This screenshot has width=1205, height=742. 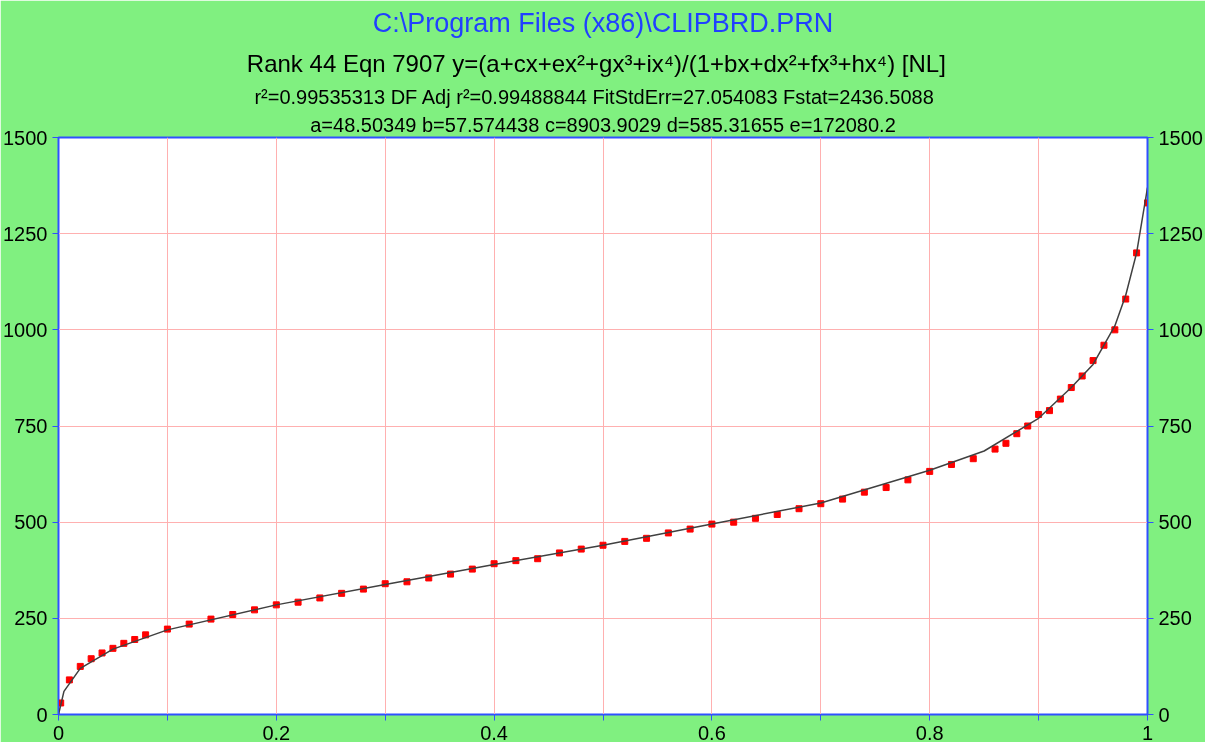 What do you see at coordinates (31, 618) in the screenshot?
I see `y-tick-label: 250` at bounding box center [31, 618].